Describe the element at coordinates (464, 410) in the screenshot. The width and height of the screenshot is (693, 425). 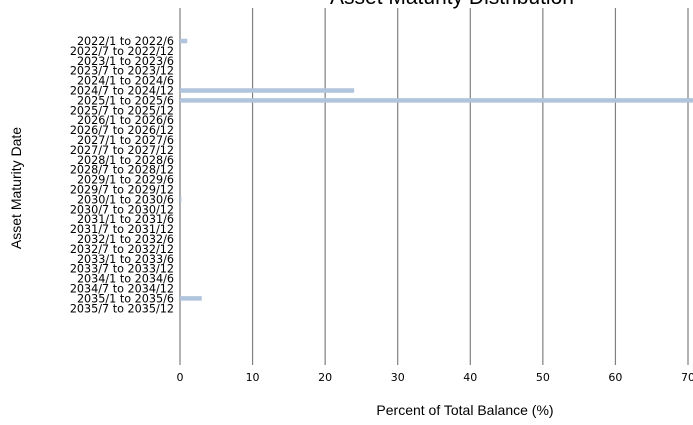
I see `x-axis-label: Percent of Total Balance (%)` at that location.